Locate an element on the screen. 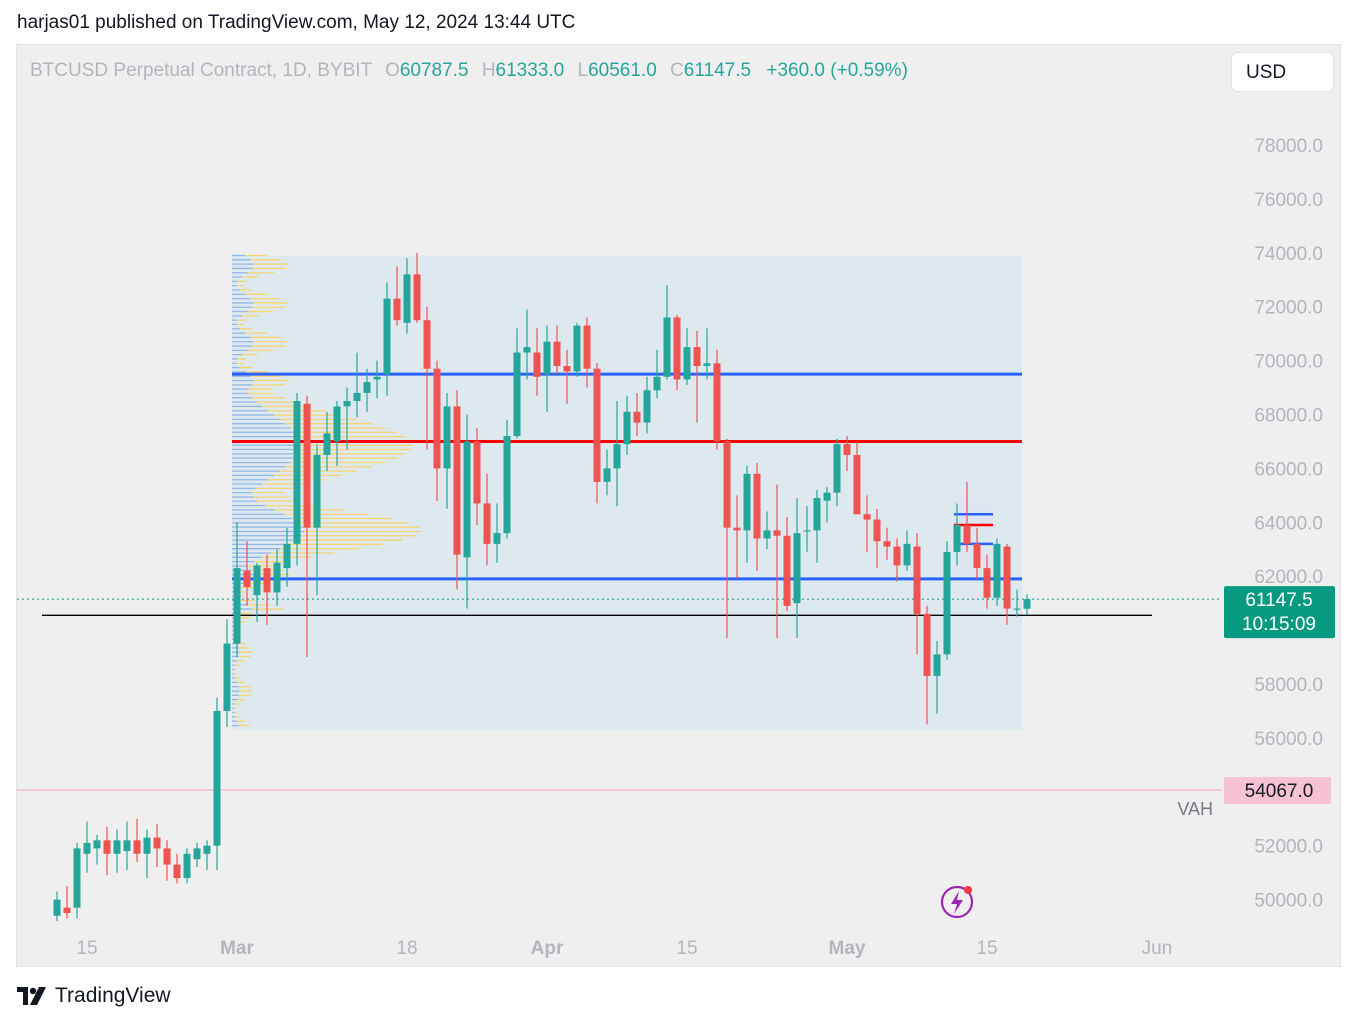  time-tick-label: Apr is located at coordinates (547, 948).